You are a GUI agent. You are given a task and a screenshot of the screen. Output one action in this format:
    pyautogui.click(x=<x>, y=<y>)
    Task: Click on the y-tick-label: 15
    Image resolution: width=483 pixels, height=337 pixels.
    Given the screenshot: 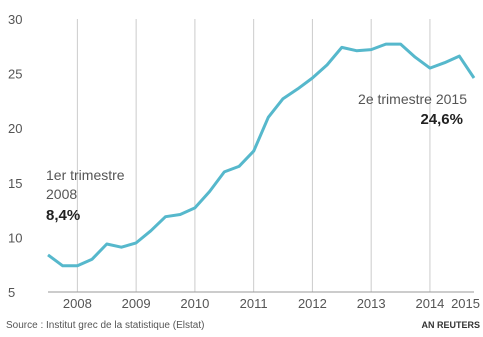 What is the action you would take?
    pyautogui.click(x=15, y=183)
    